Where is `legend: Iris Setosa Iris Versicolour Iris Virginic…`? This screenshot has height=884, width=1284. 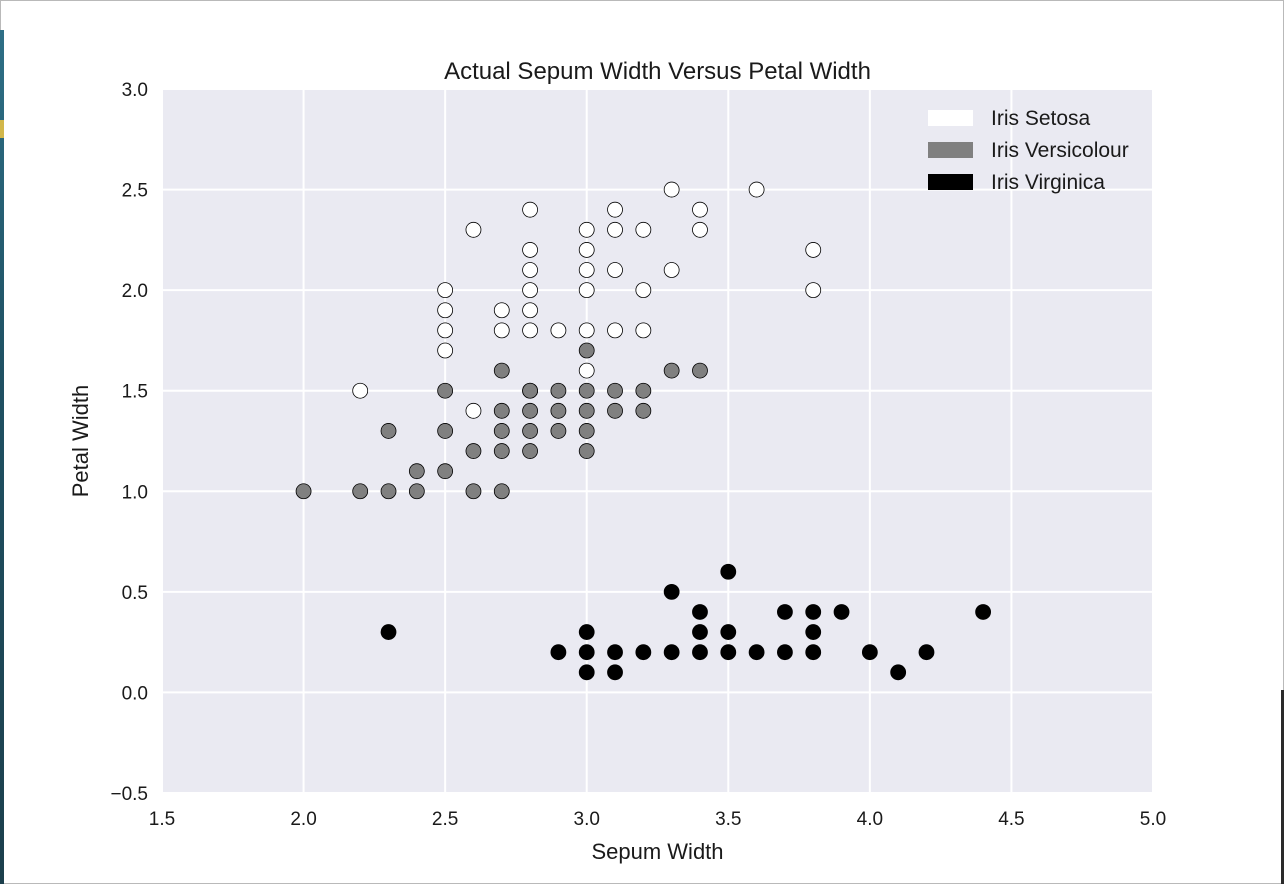 legend: Iris Setosa Iris Versicolour Iris Virginic… is located at coordinates (1028, 150).